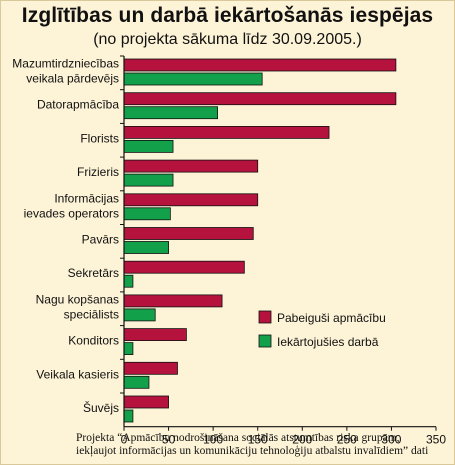 The width and height of the screenshot is (455, 465). Describe the element at coordinates (93, 341) in the screenshot. I see `category-label: Konditors` at that location.